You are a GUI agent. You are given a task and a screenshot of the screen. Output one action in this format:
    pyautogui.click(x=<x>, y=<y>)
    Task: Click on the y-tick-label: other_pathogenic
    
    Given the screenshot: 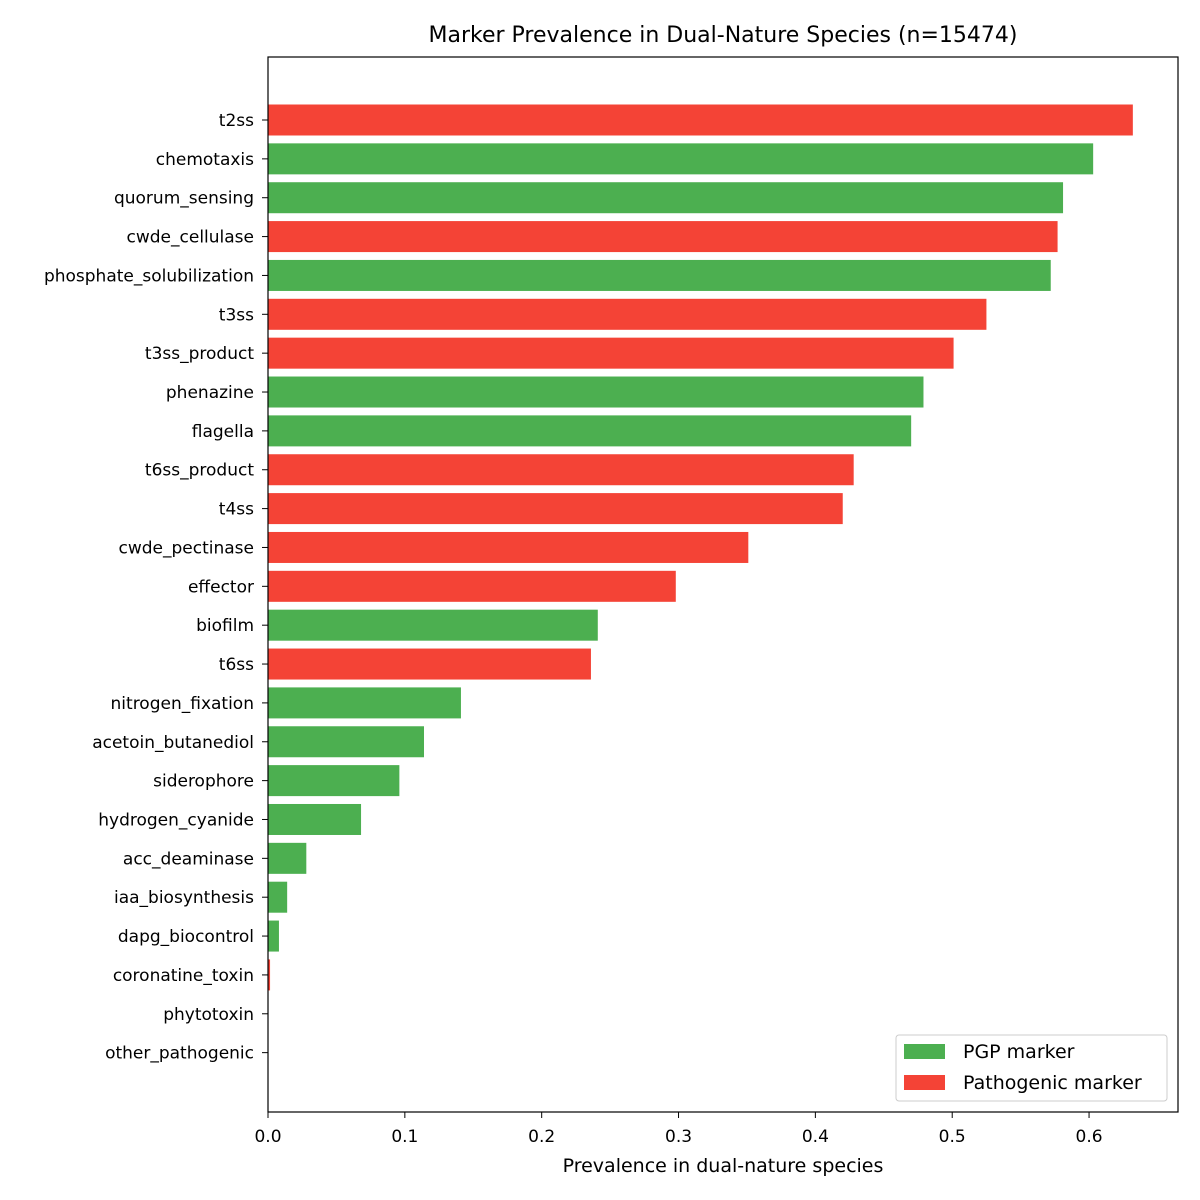 What is the action you would take?
    pyautogui.click(x=179, y=1054)
    